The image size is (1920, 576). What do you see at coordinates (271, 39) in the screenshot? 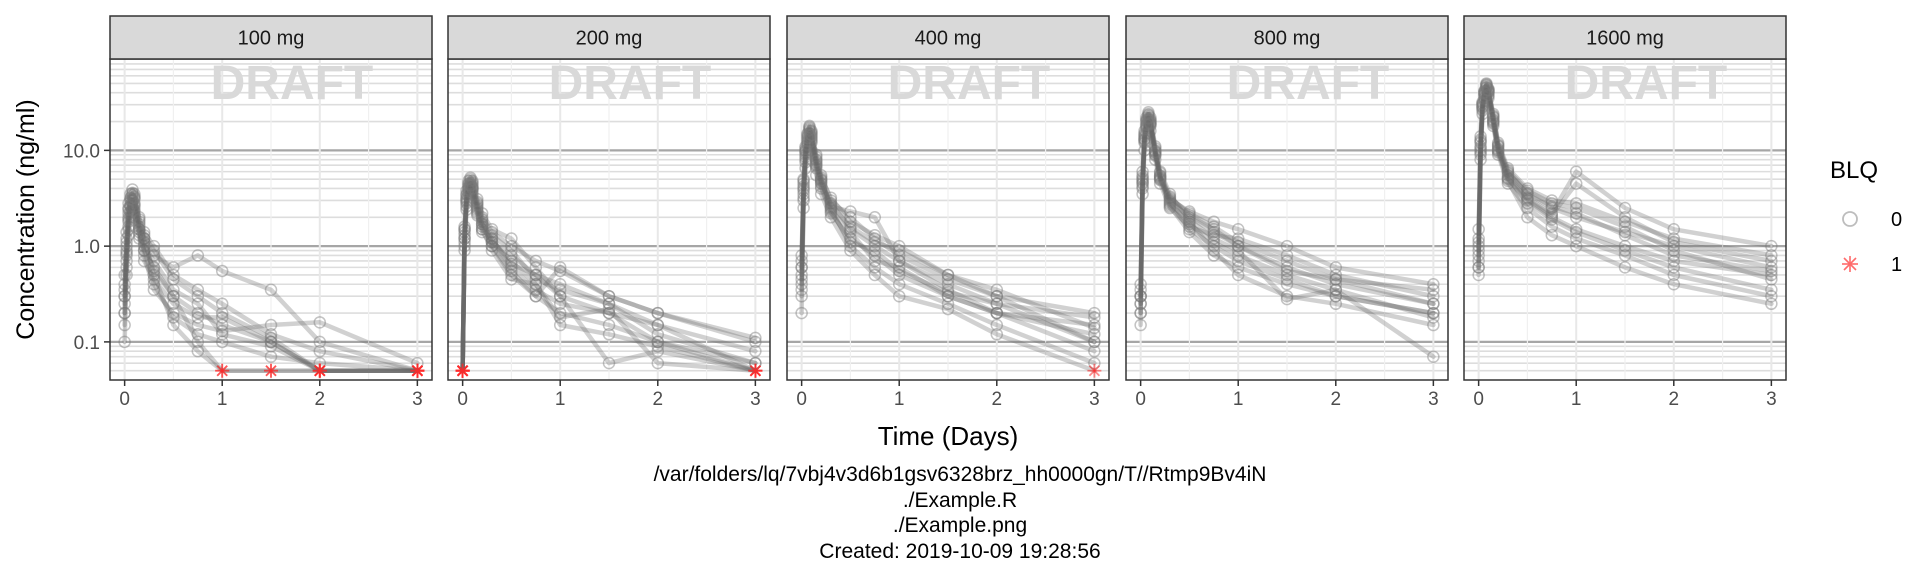
I see `facet-label: 100 mg` at bounding box center [271, 39].